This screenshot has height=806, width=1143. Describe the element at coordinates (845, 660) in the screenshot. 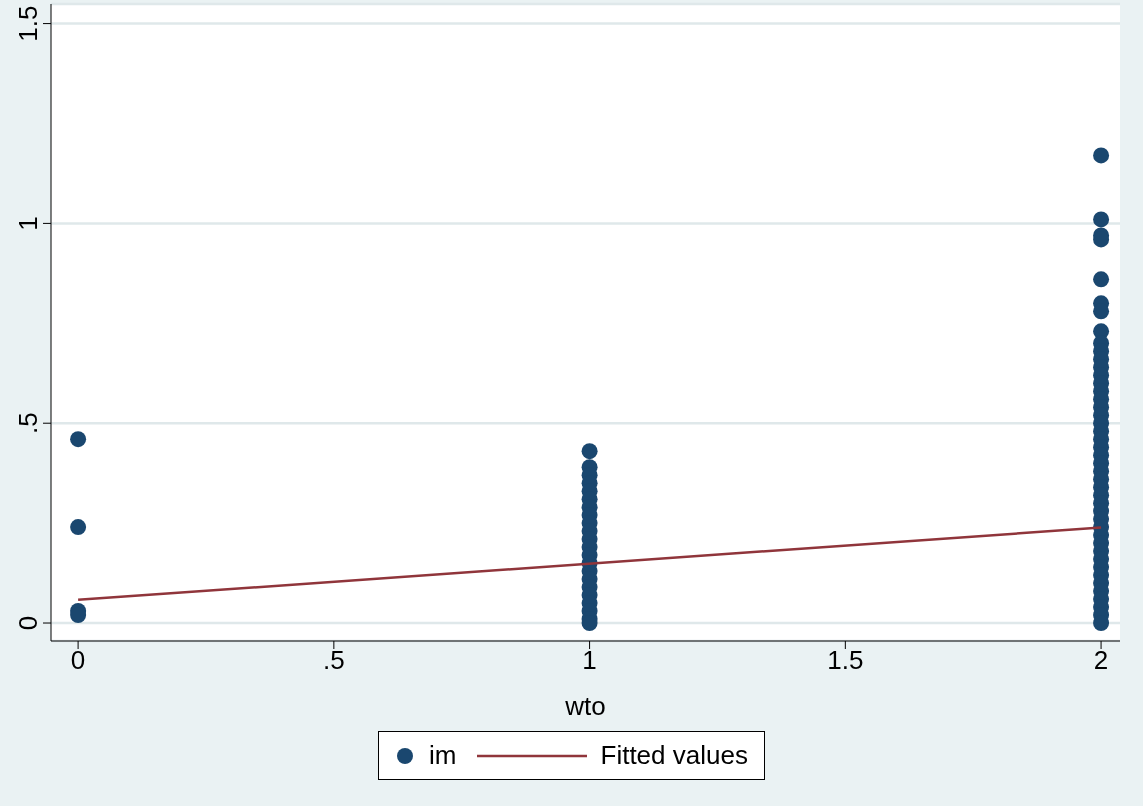

I see `x-tick-label: 1.5` at that location.